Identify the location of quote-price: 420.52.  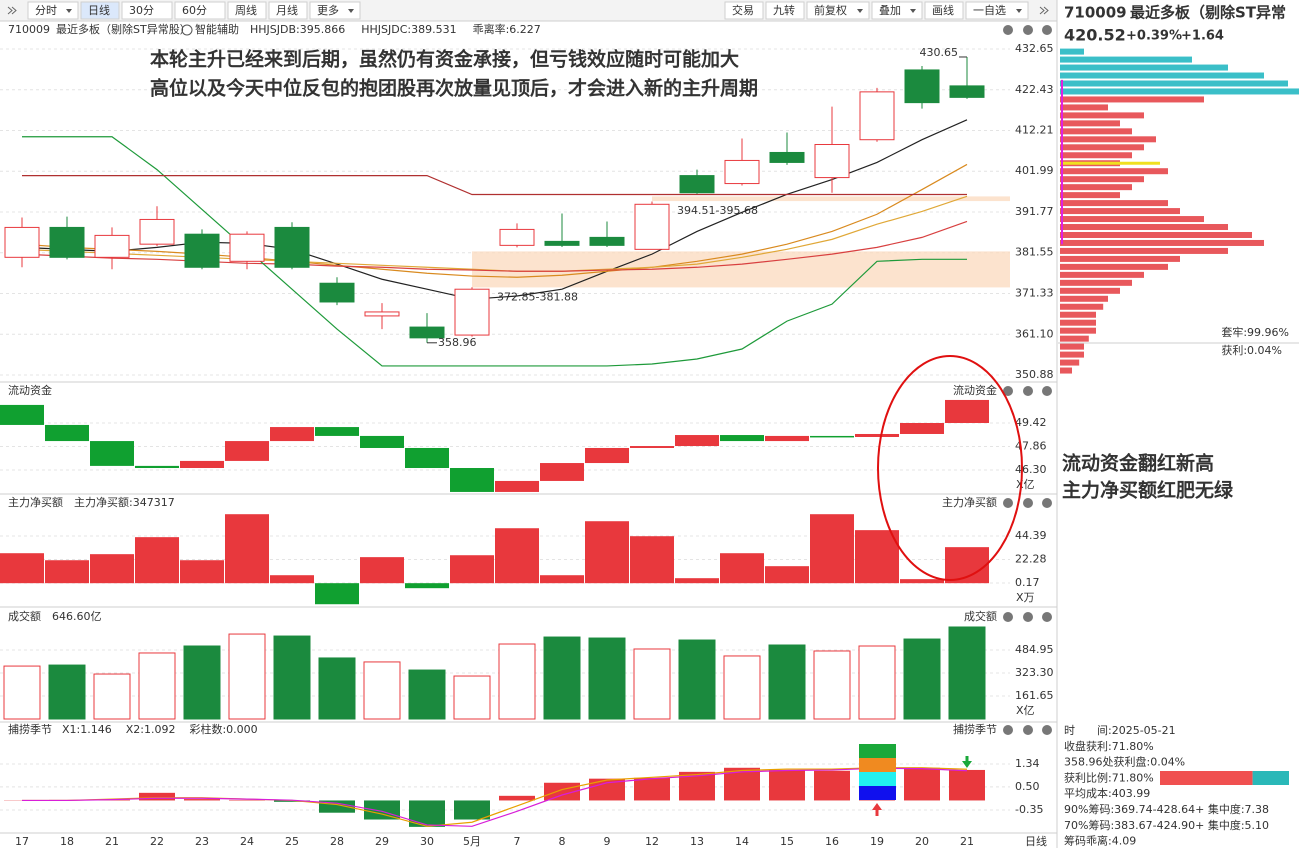
(1095, 35).